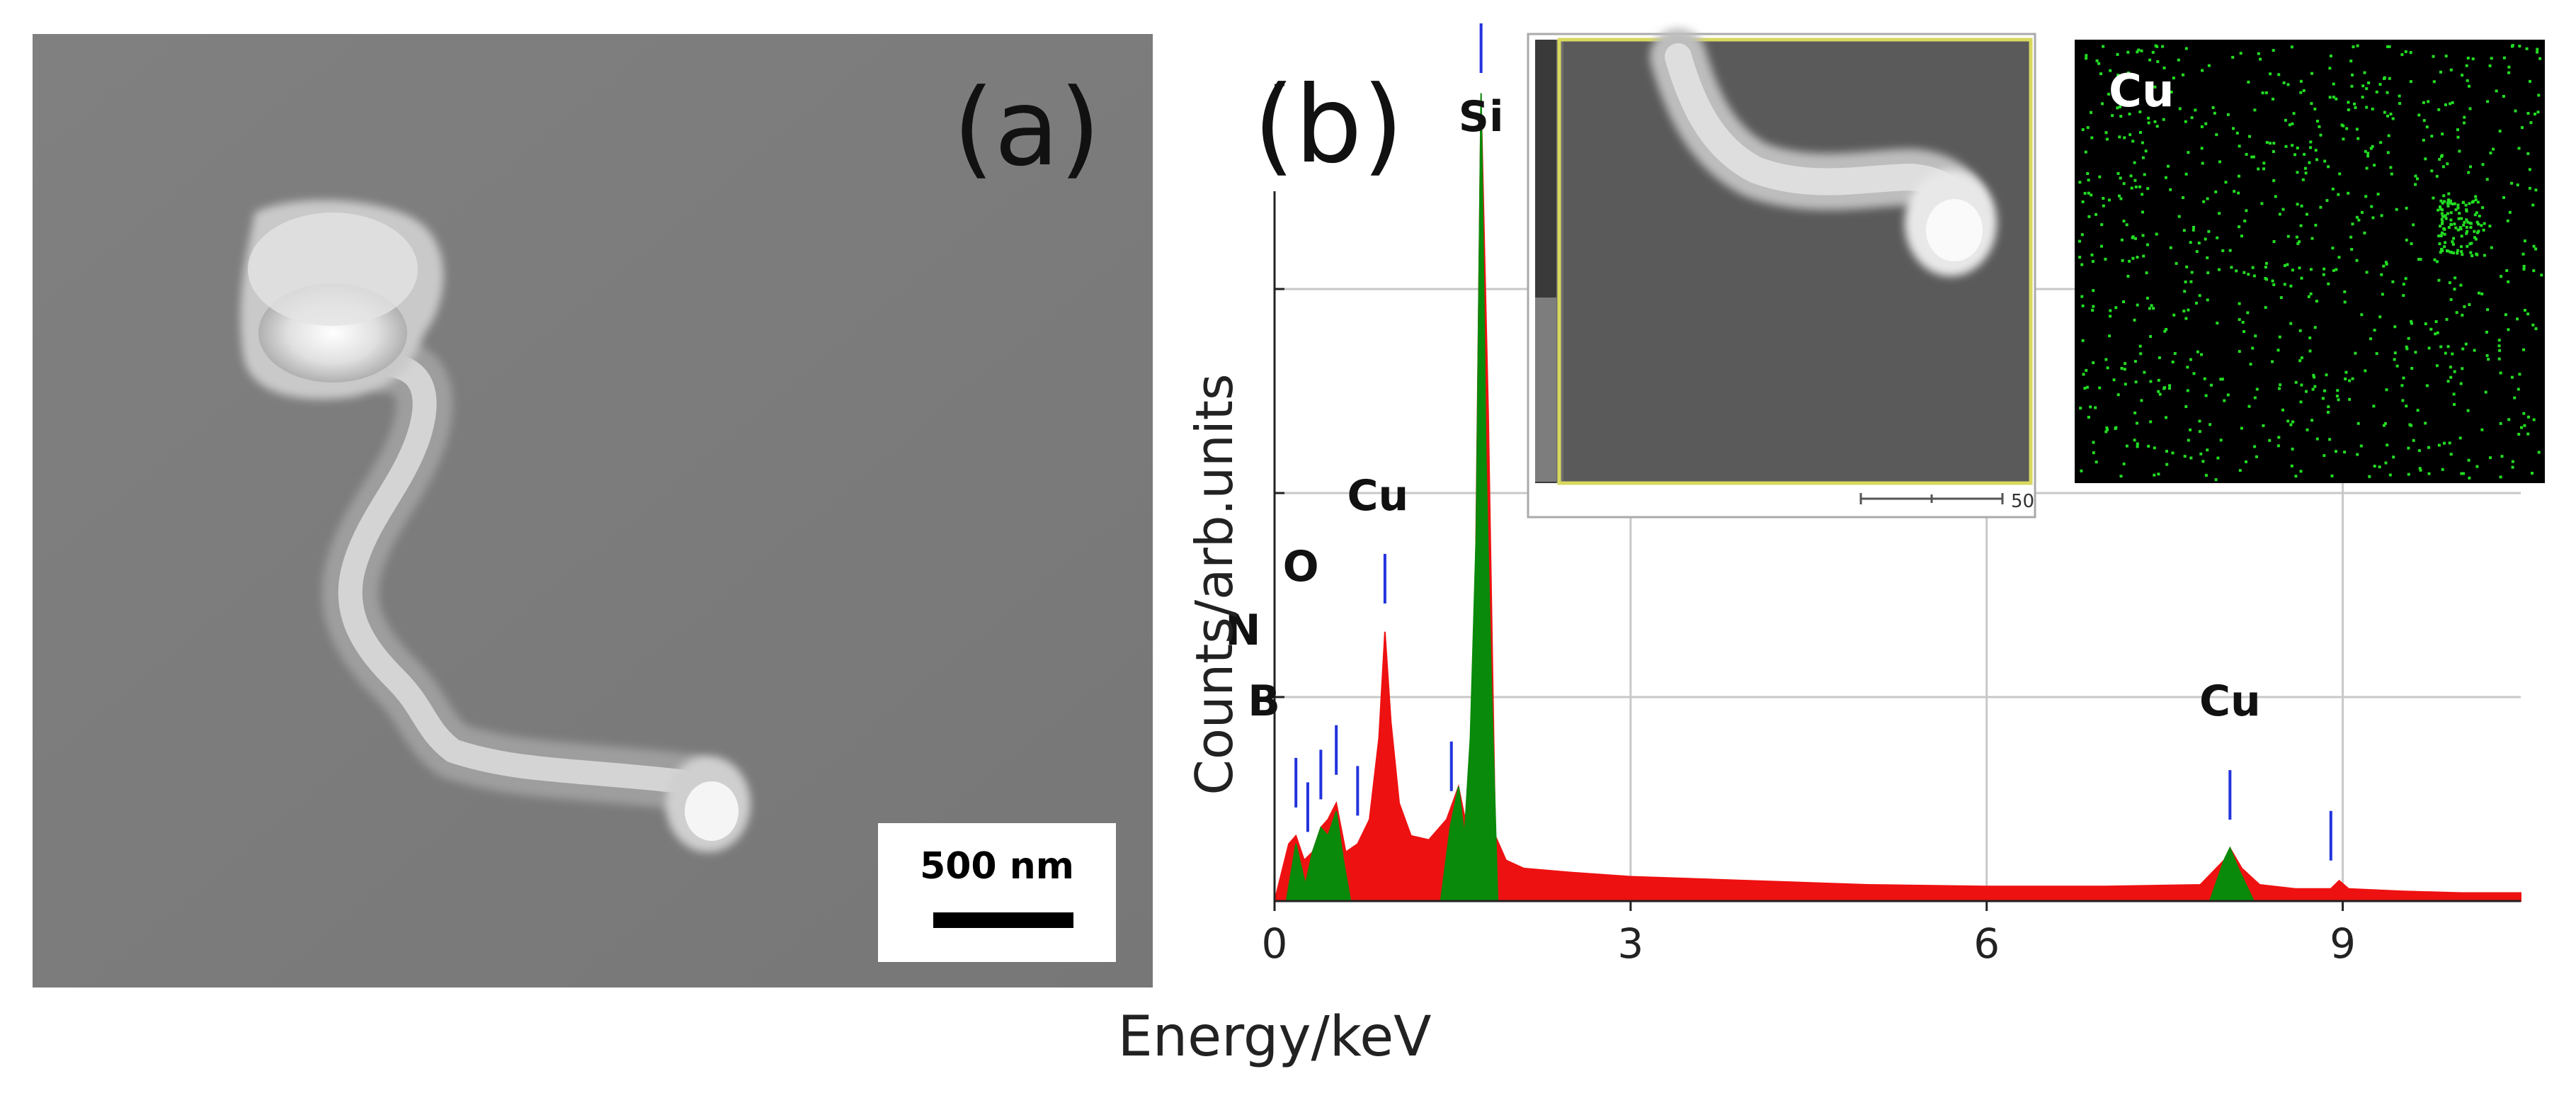 The height and width of the screenshot is (1098, 2576). I want to click on element-label-0: Si, so click(1481, 117).